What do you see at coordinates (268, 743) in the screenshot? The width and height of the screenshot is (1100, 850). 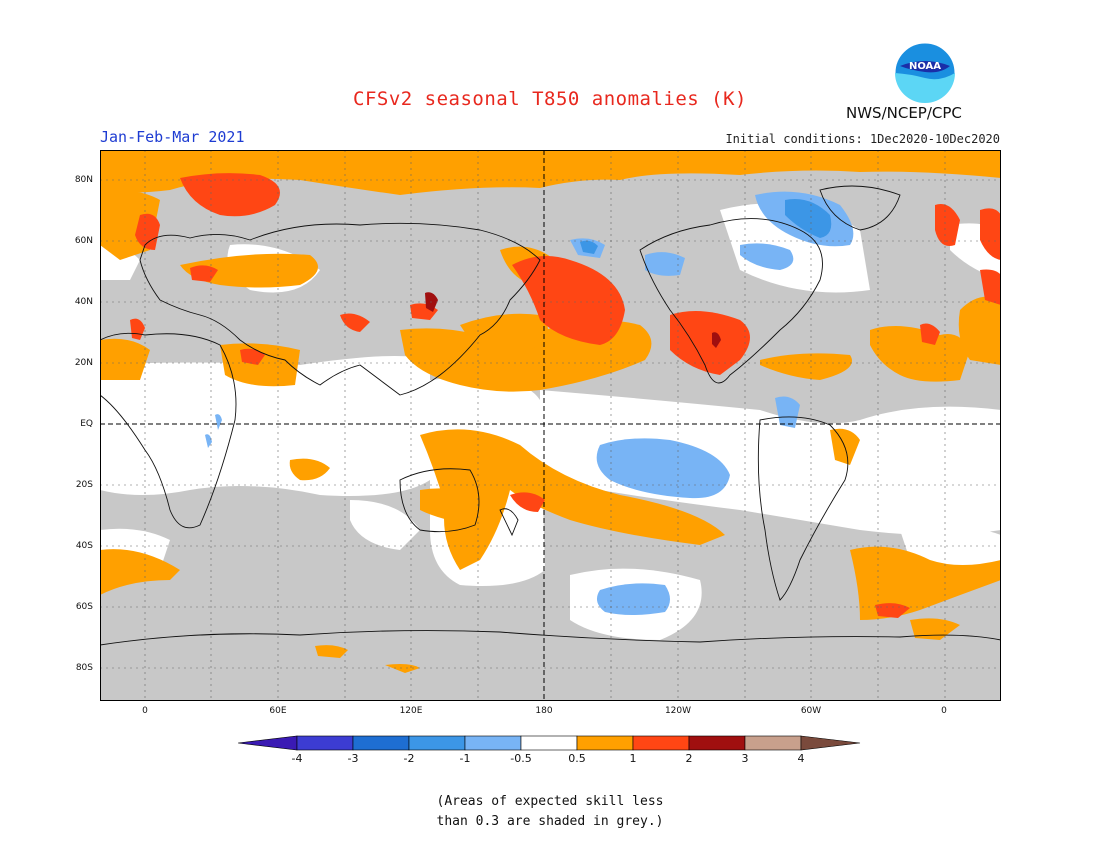 I see `colorbar-arrow-low` at bounding box center [268, 743].